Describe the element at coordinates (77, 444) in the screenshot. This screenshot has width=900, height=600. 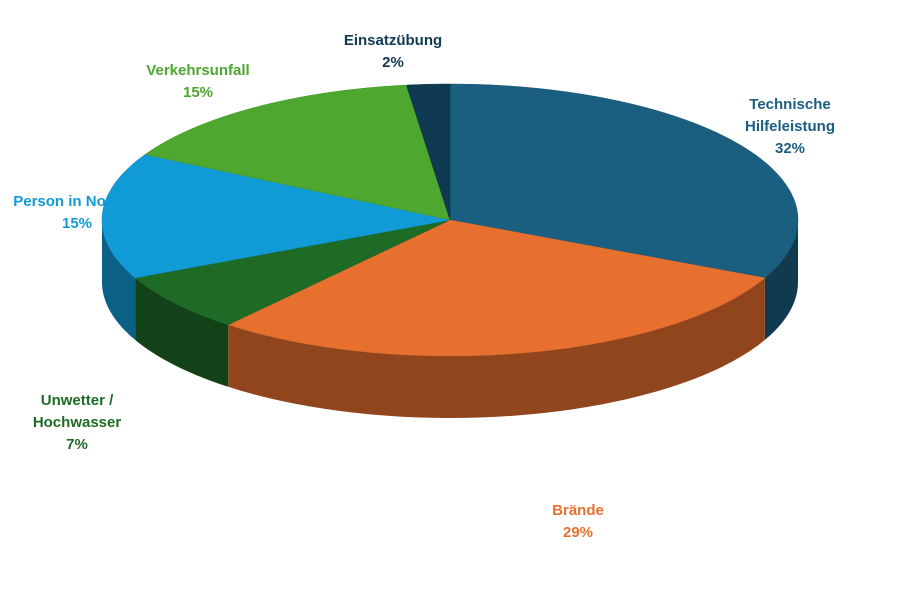
I see `value-label: 7%` at that location.